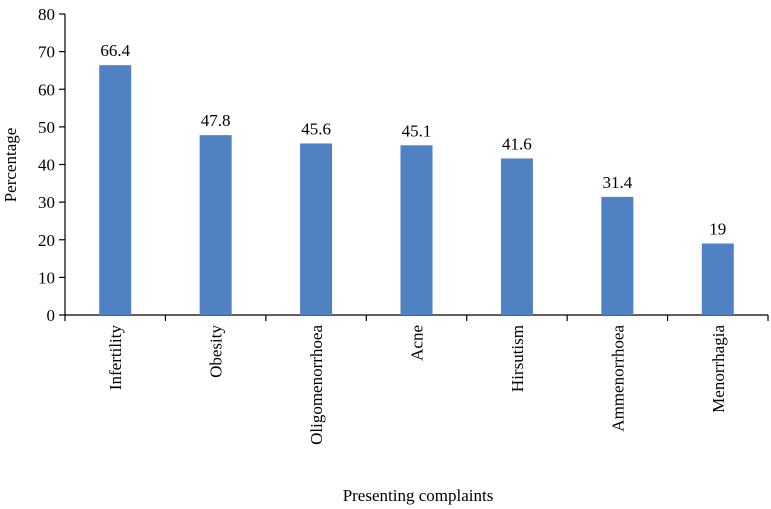 This screenshot has width=771, height=509. I want to click on y-tick-label: 20, so click(46, 240).